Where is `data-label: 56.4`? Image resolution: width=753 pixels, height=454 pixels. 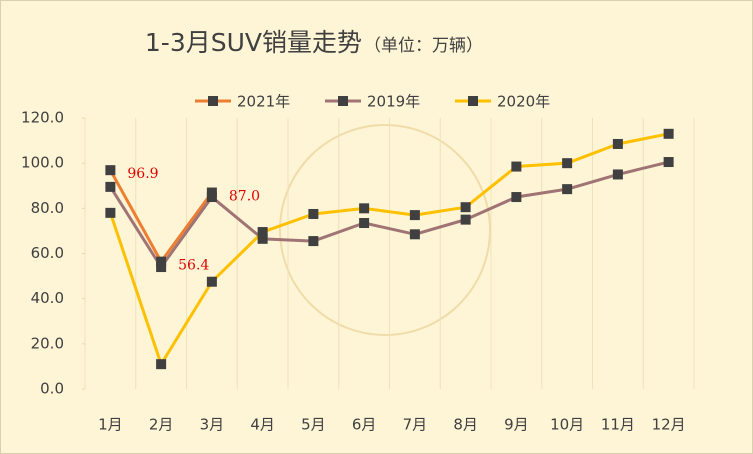 data-label: 56.4 is located at coordinates (193, 266).